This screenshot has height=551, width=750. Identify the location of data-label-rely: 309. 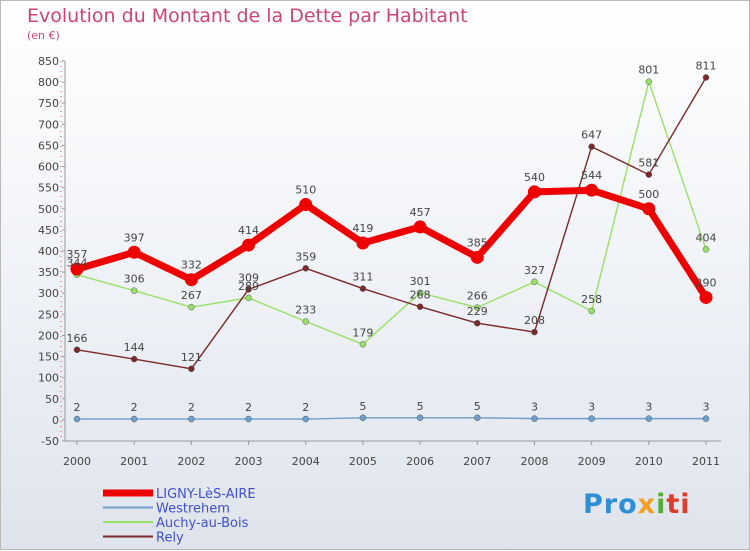
(248, 277).